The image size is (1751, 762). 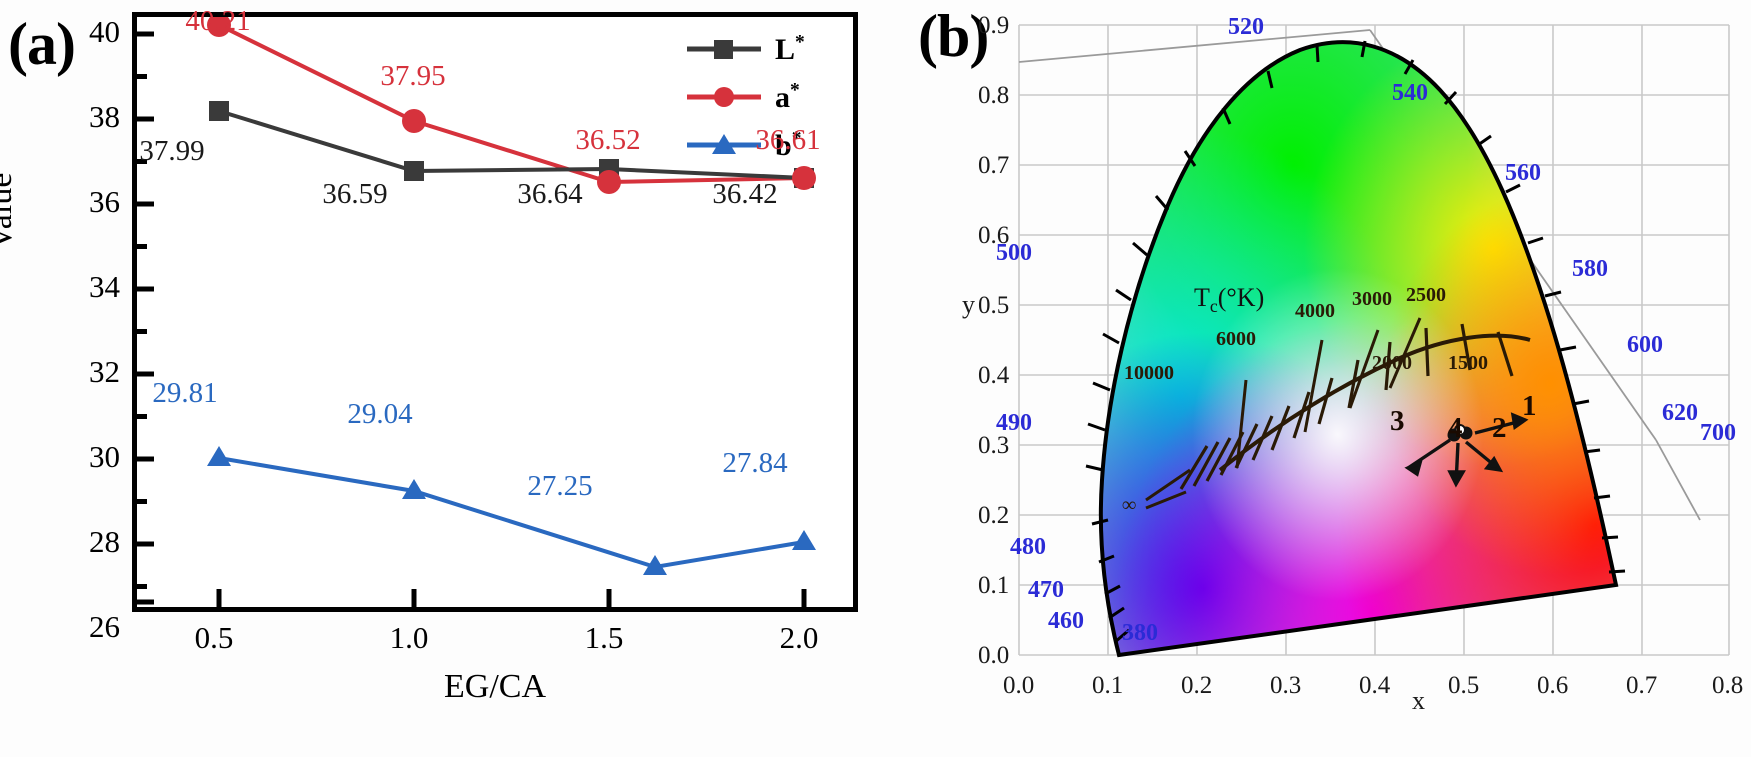 What do you see at coordinates (799, 637) in the screenshot?
I see `x-tick-2-0: 2.0` at bounding box center [799, 637].